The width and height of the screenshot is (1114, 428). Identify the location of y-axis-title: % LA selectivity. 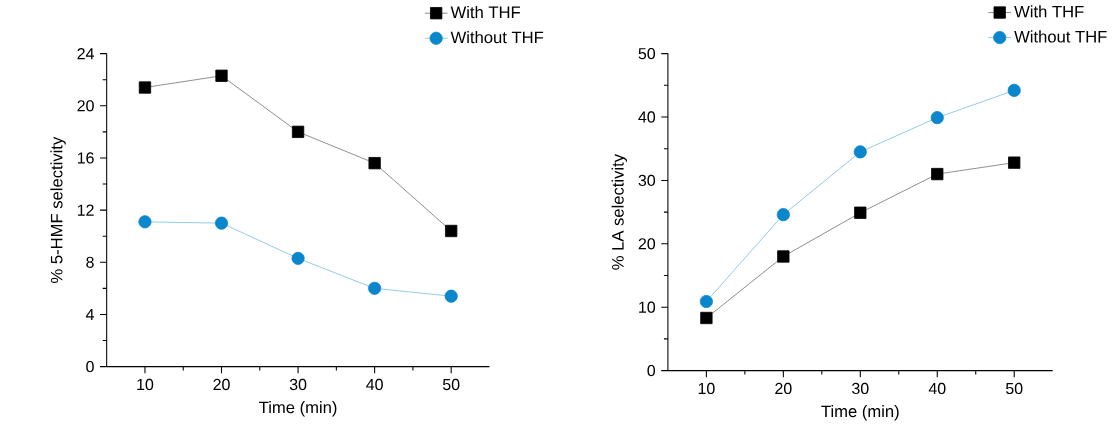
(619, 211).